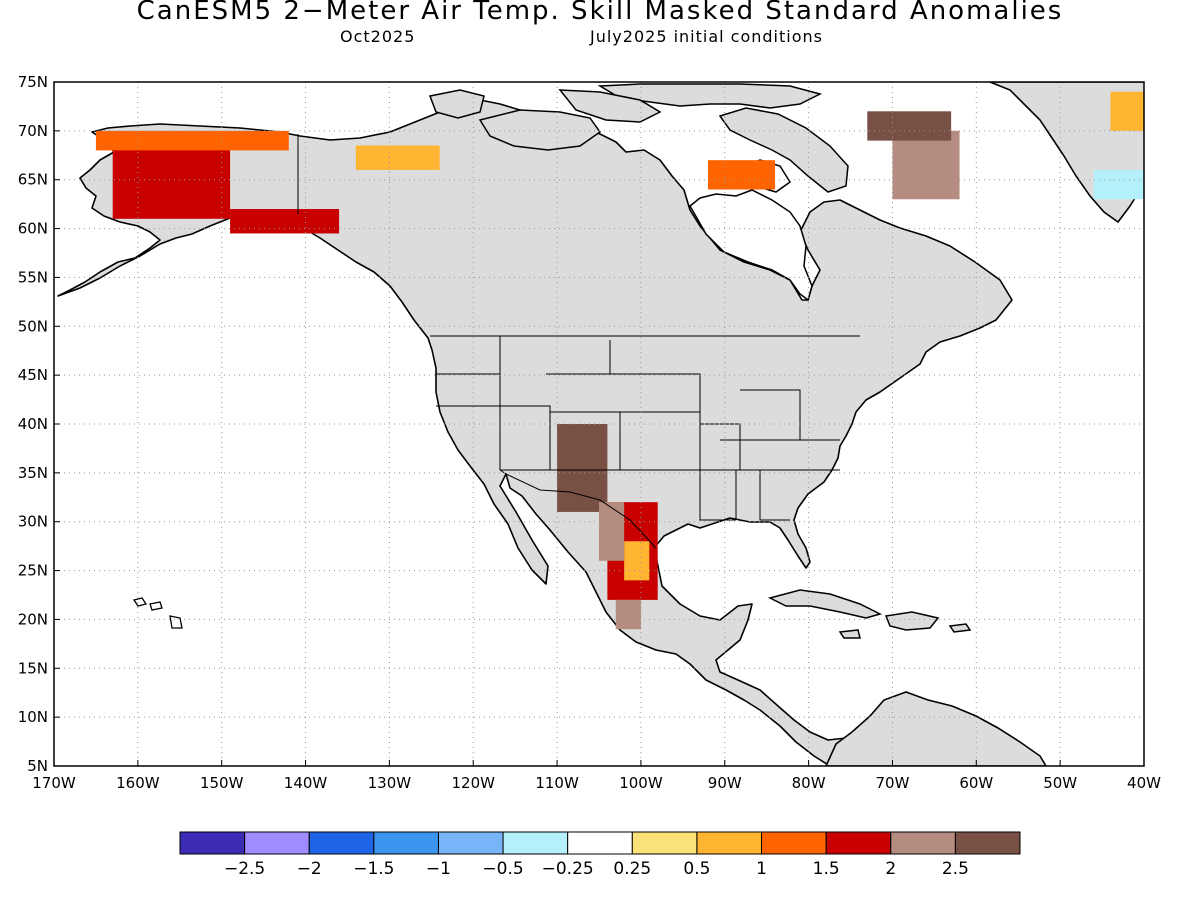  What do you see at coordinates (960, 628) in the screenshot?
I see `puerto-rico` at bounding box center [960, 628].